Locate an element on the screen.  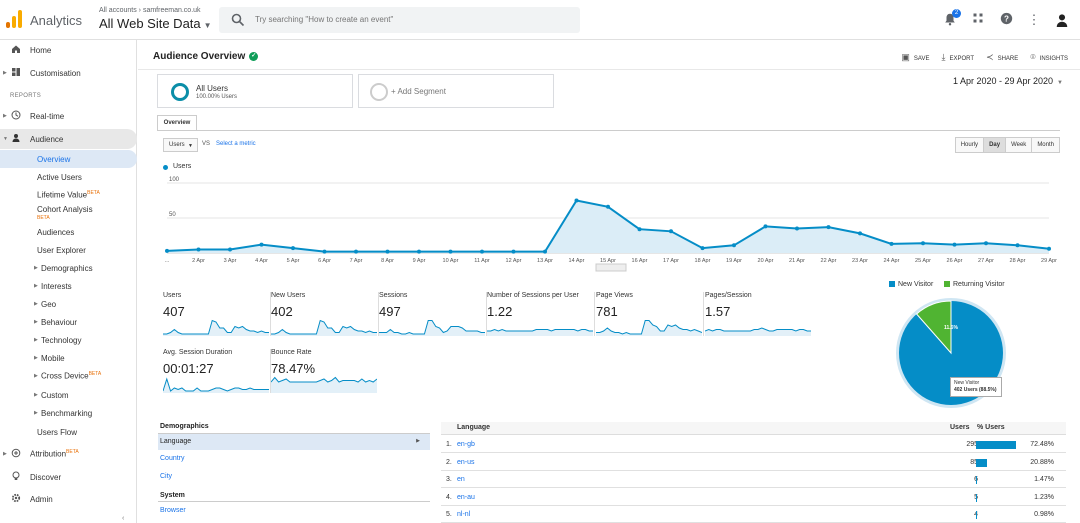
demographics-item-city: City is located at coordinates (166, 476).